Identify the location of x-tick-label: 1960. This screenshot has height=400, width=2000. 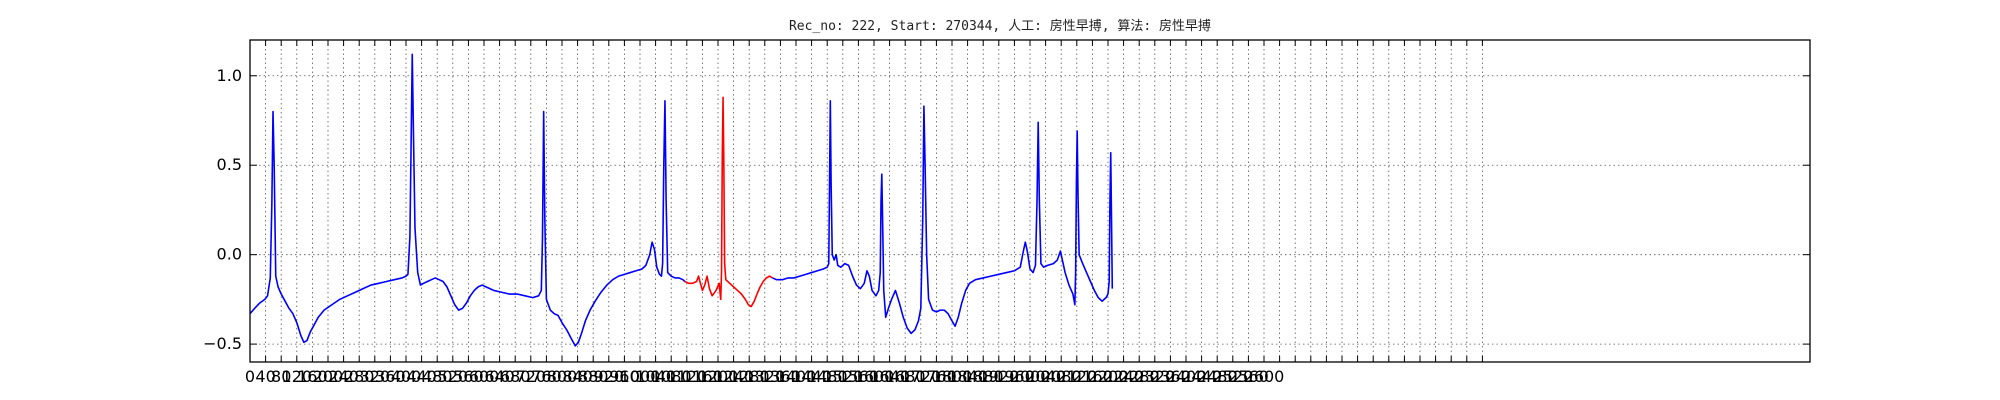
(1014, 376).